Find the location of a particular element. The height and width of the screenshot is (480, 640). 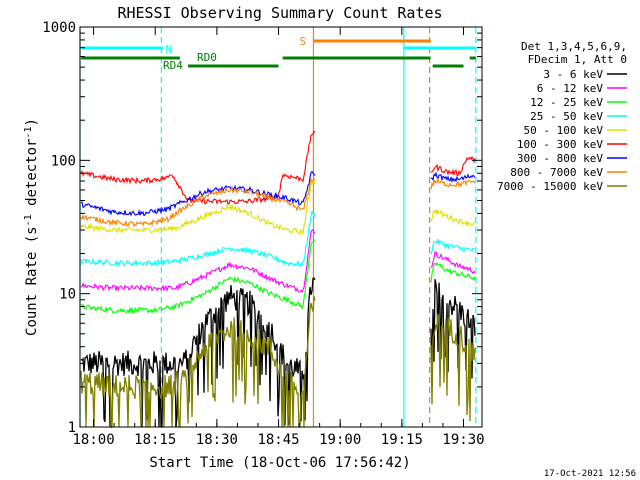

footer-timestamp: 17-Oct-2021 12:56 is located at coordinates (590, 474).